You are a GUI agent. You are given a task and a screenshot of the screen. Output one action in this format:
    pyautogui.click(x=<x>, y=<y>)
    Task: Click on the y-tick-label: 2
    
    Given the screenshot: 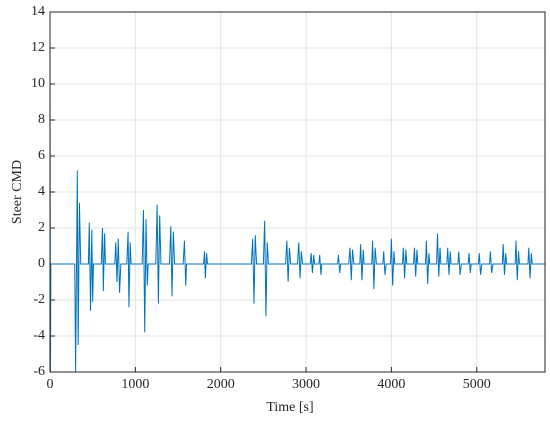 What is the action you would take?
    pyautogui.click(x=41, y=227)
    